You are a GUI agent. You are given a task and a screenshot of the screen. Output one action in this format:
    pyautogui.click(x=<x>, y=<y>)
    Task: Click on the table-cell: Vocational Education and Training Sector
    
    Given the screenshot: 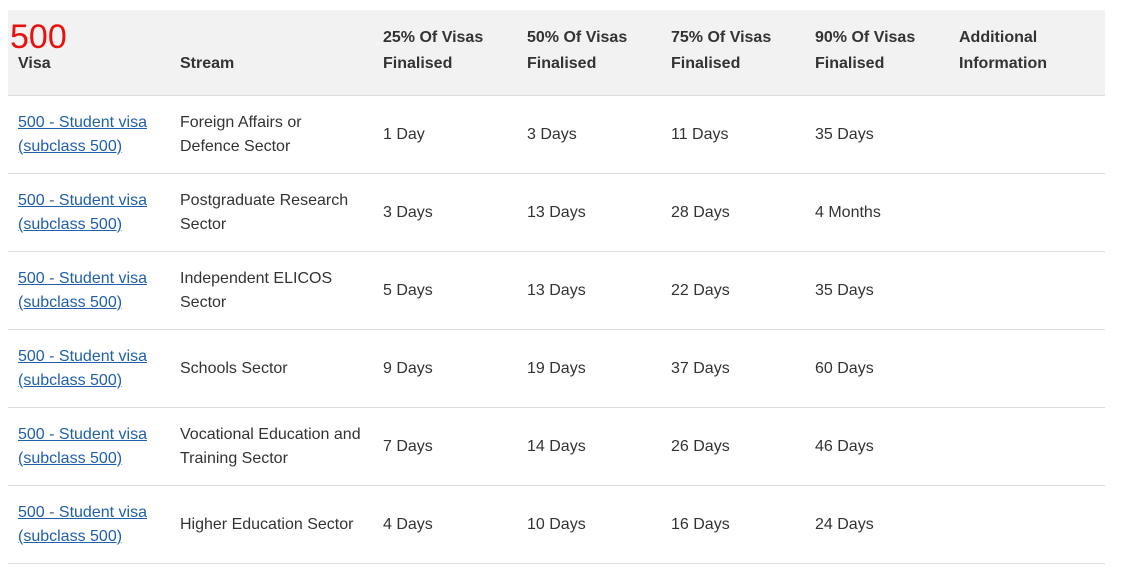 What is the action you would take?
    pyautogui.click(x=271, y=446)
    